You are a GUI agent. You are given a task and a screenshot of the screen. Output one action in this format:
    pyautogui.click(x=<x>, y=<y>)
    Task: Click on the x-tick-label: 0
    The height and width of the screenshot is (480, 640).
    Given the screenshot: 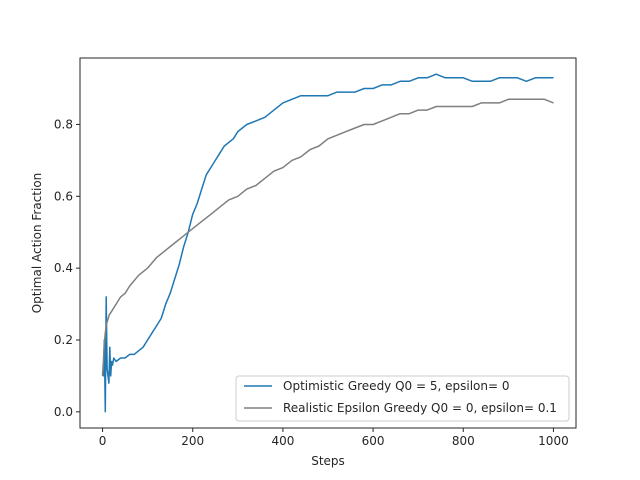 What is the action you would take?
    pyautogui.click(x=103, y=441)
    